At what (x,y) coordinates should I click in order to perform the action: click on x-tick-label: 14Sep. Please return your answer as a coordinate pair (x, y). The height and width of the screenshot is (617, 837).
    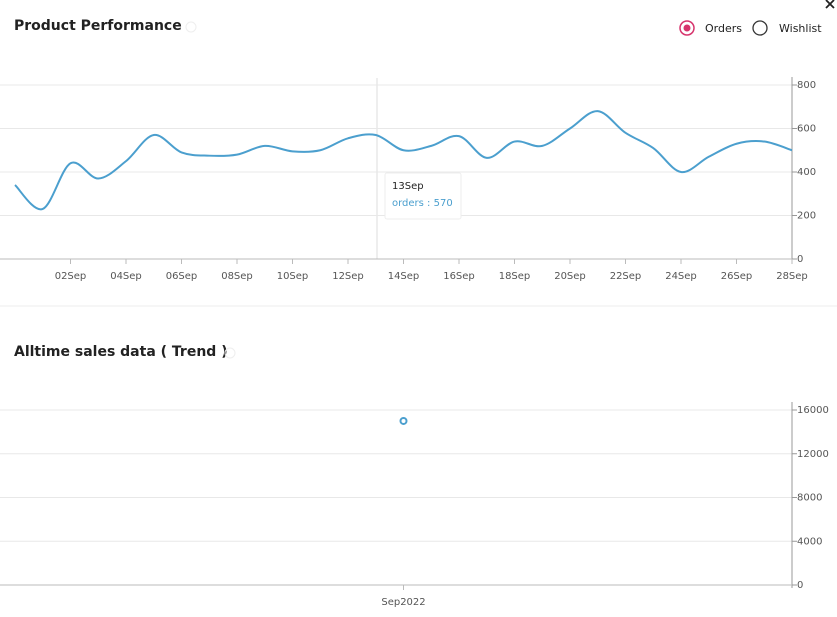
    Looking at the image, I should click on (404, 276).